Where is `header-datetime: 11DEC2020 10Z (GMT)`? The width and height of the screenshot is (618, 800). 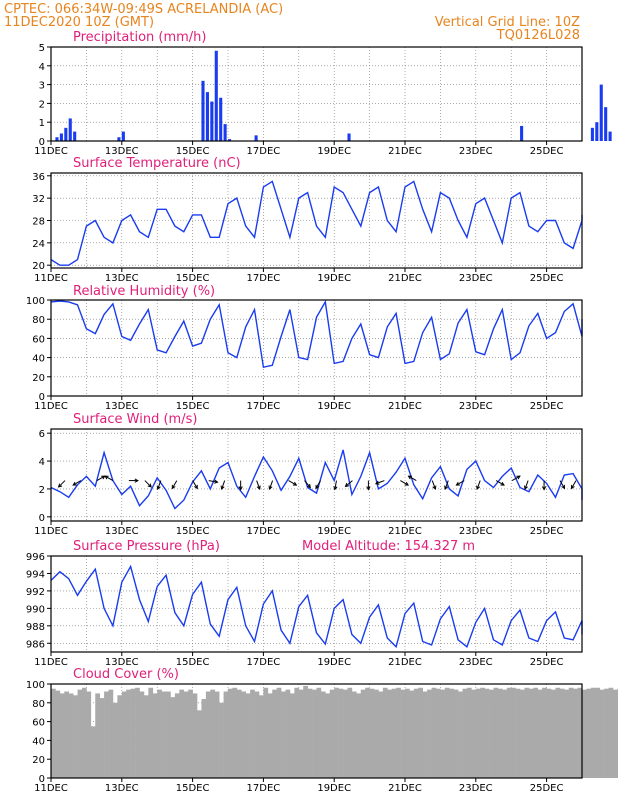 header-datetime: 11DEC2020 10Z (GMT) is located at coordinates (79, 22).